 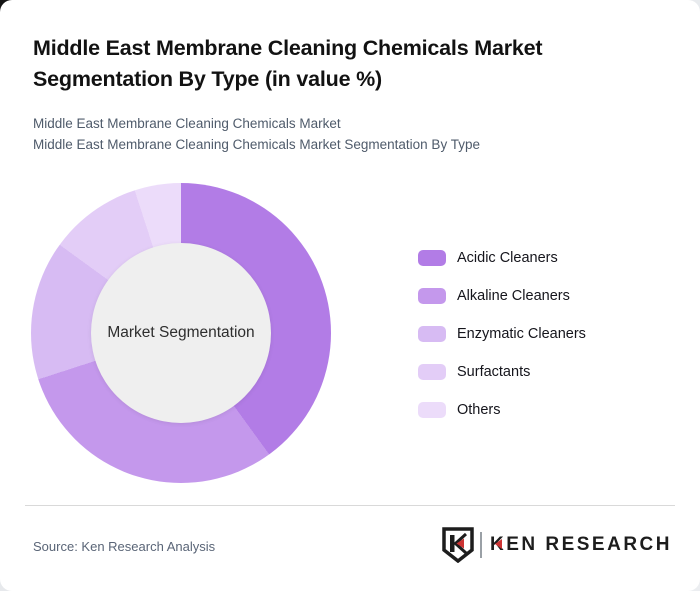 I want to click on logo-wordmark-rest: EN RESEARCH, so click(x=589, y=544).